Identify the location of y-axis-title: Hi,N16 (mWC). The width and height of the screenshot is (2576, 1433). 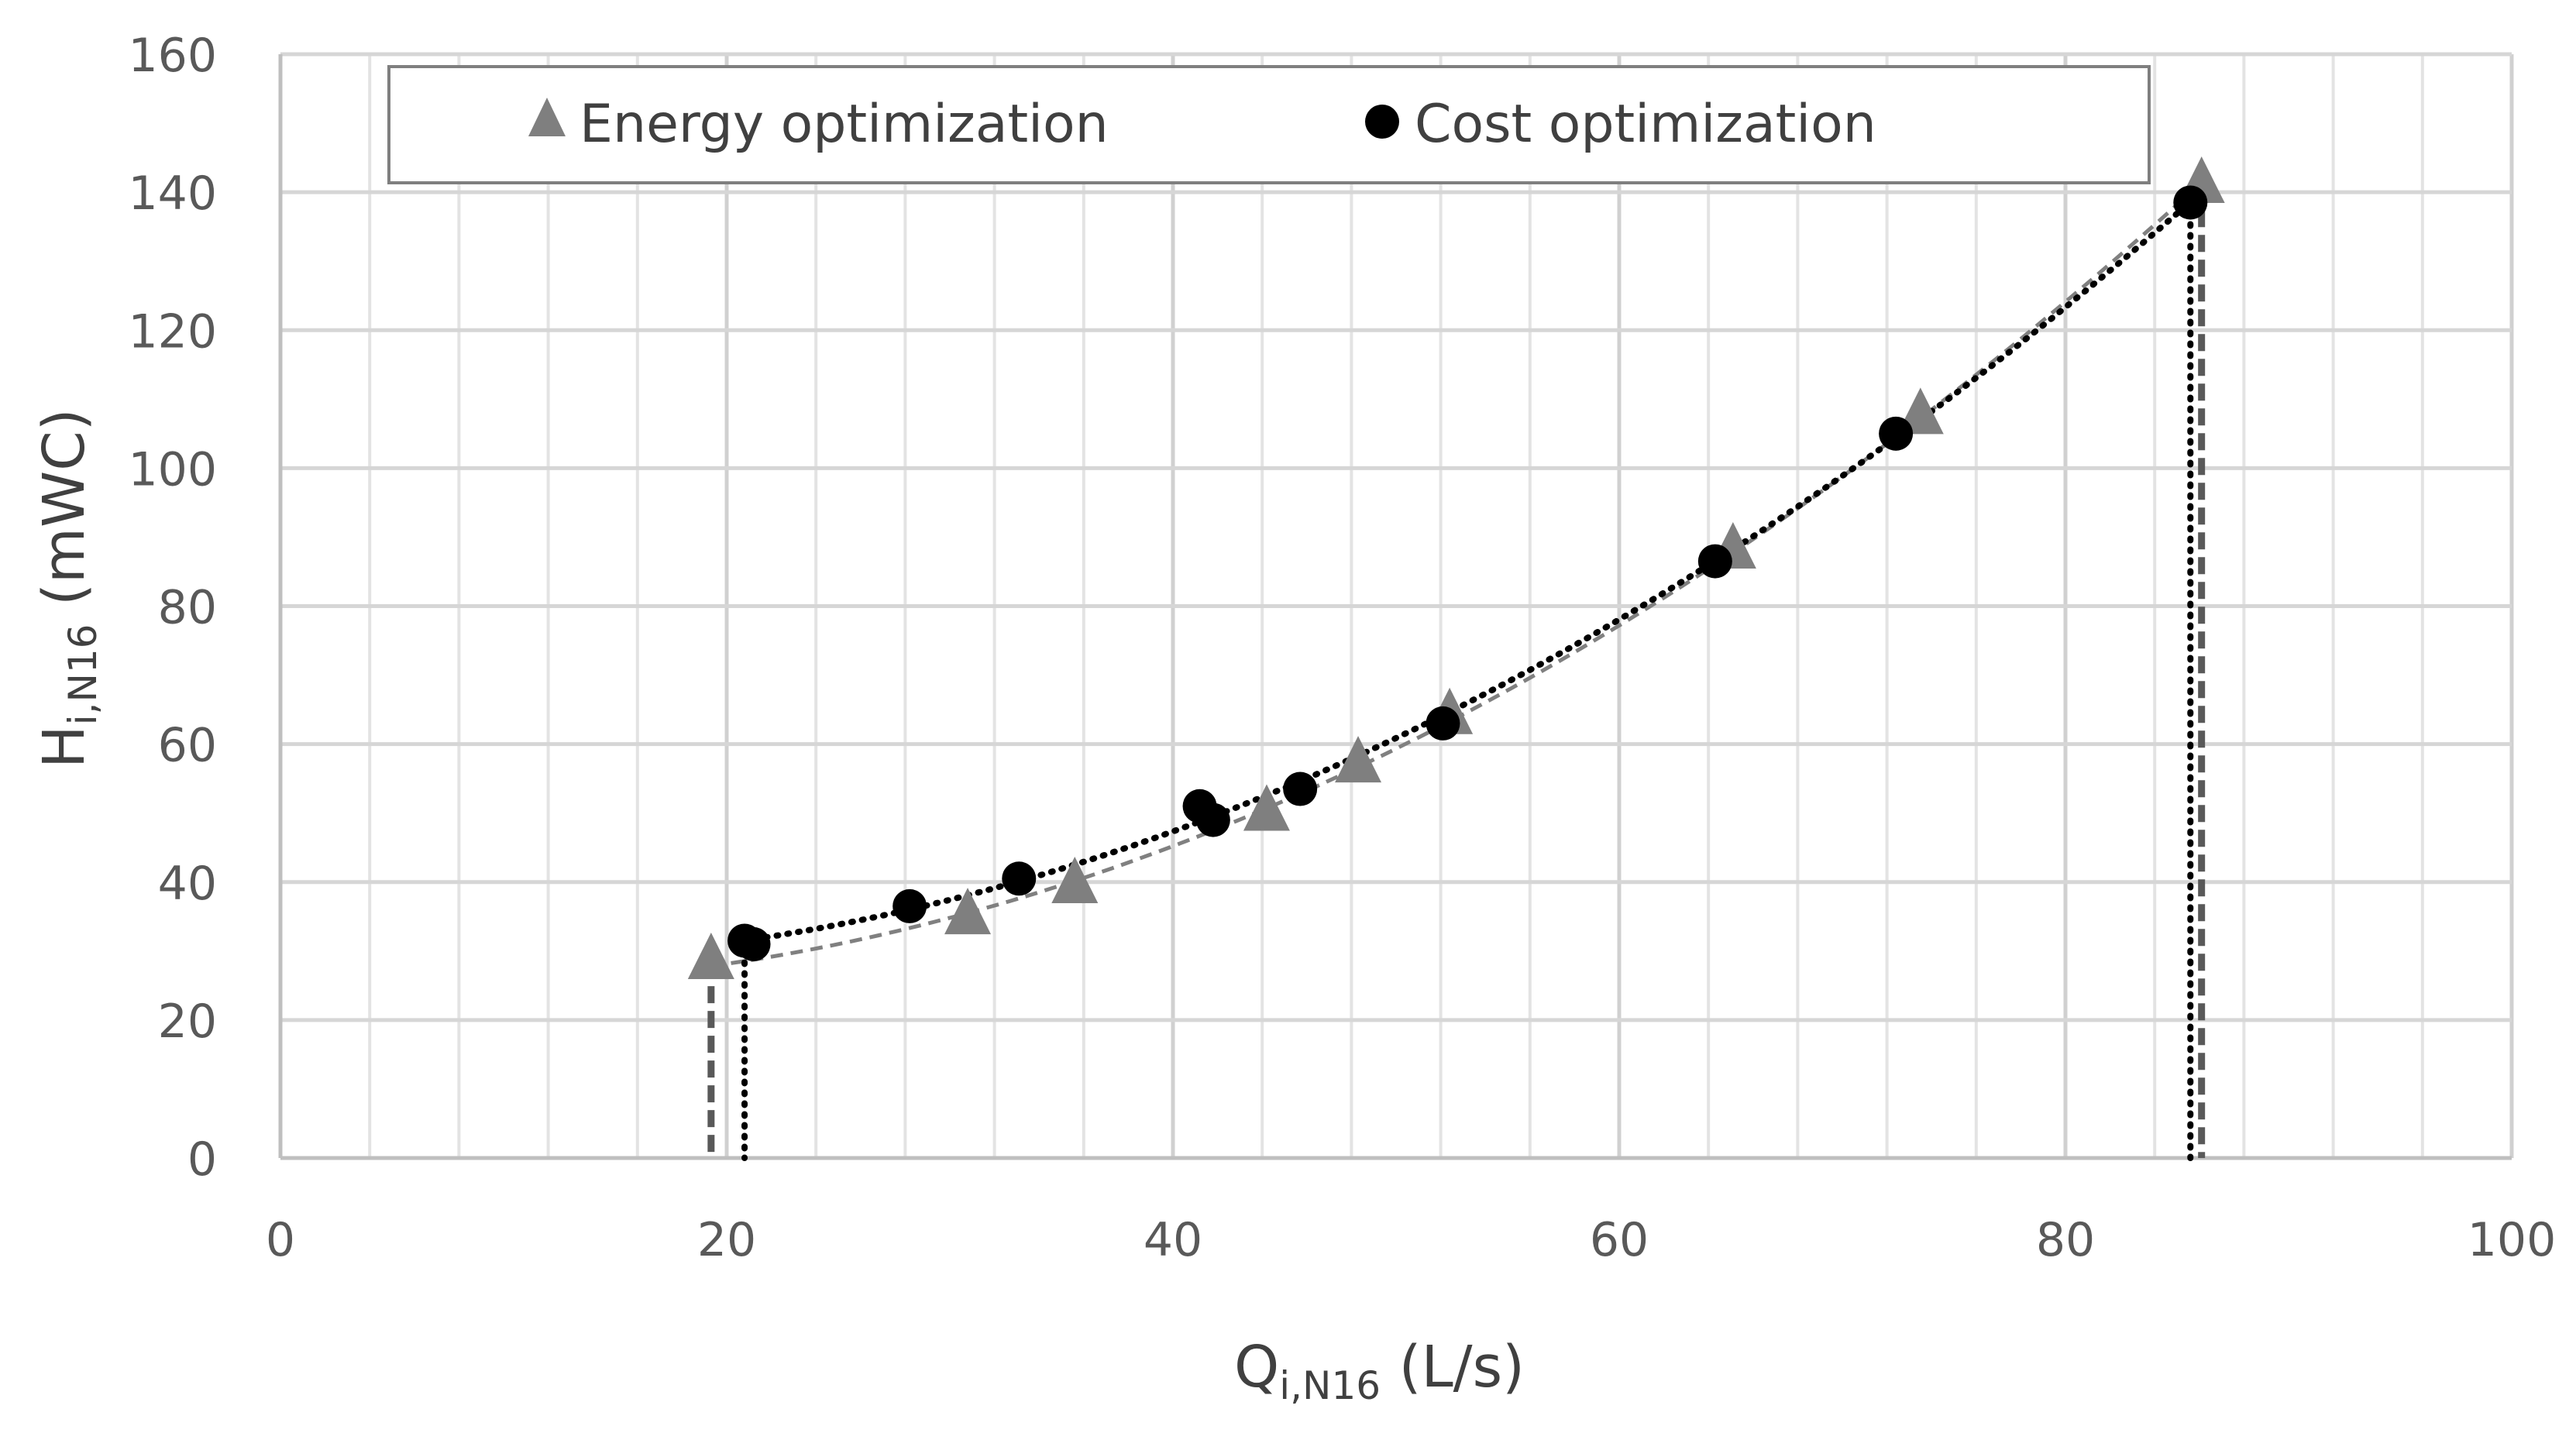
(68, 588).